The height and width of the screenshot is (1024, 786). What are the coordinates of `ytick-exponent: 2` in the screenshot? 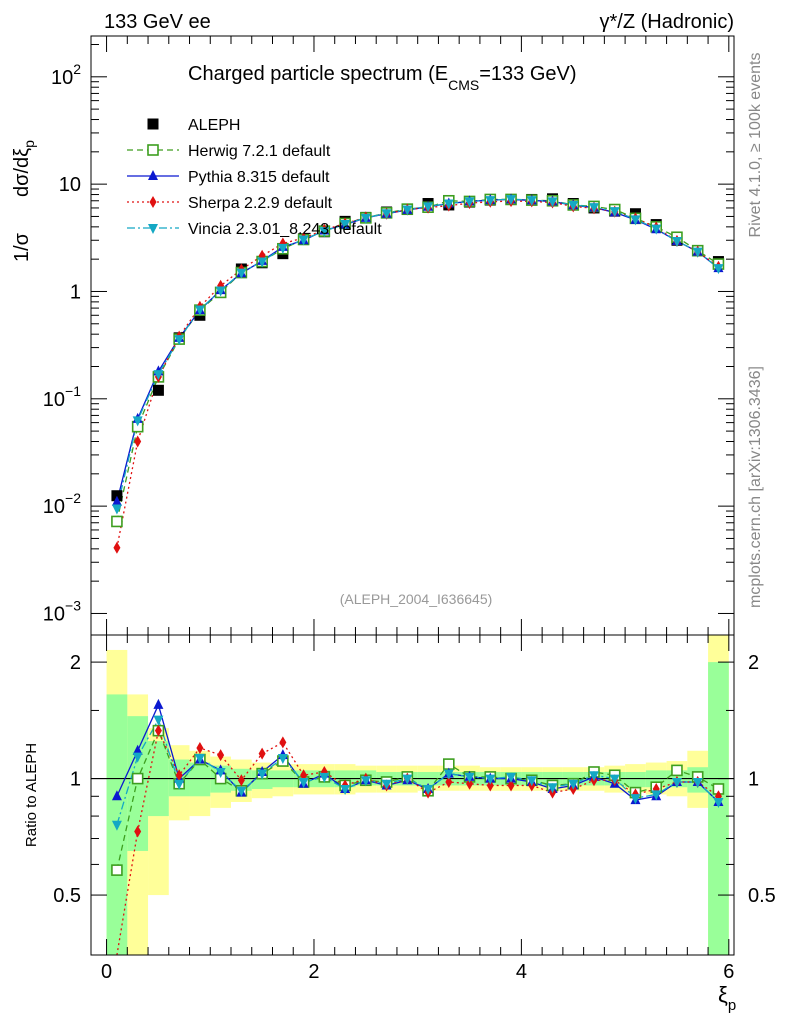 It's located at (77, 69).